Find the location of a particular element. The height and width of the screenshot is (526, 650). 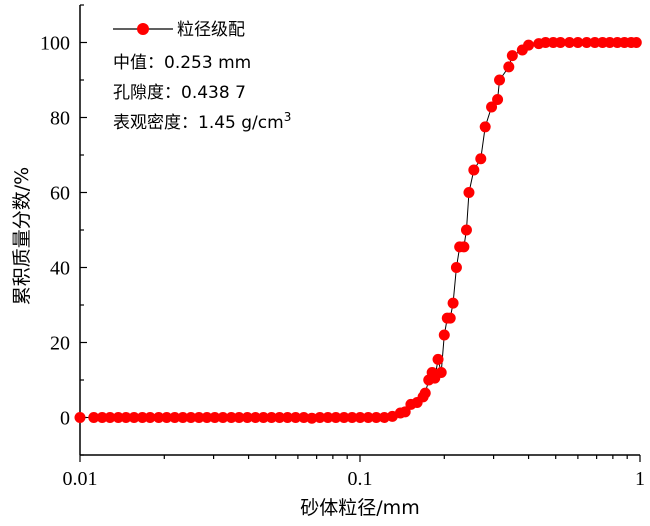

legend-marker is located at coordinates (143, 29).